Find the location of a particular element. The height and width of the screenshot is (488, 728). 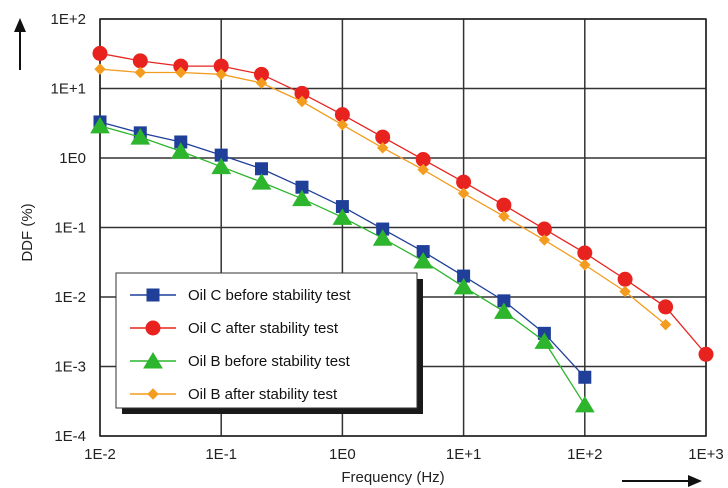

y-tick-label: 1E+2 is located at coordinates (68, 19).